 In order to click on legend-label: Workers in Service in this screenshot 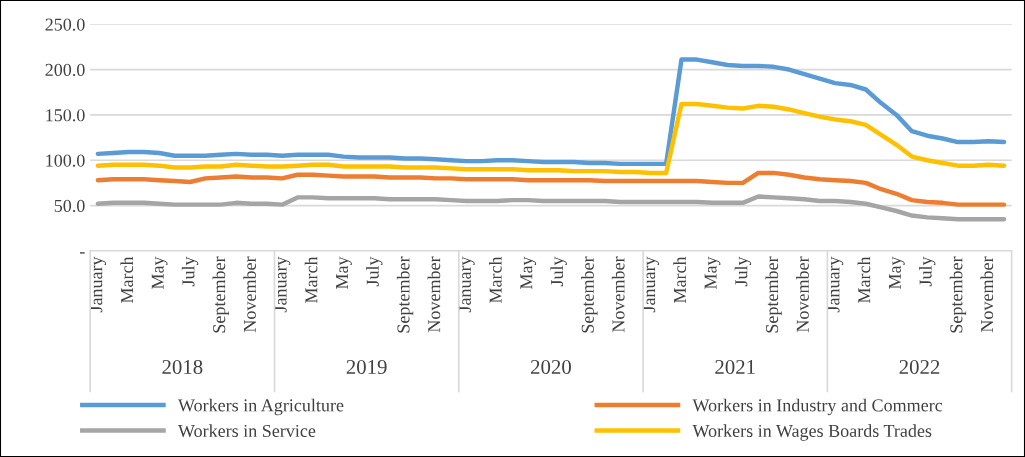, I will do `click(246, 431)`.